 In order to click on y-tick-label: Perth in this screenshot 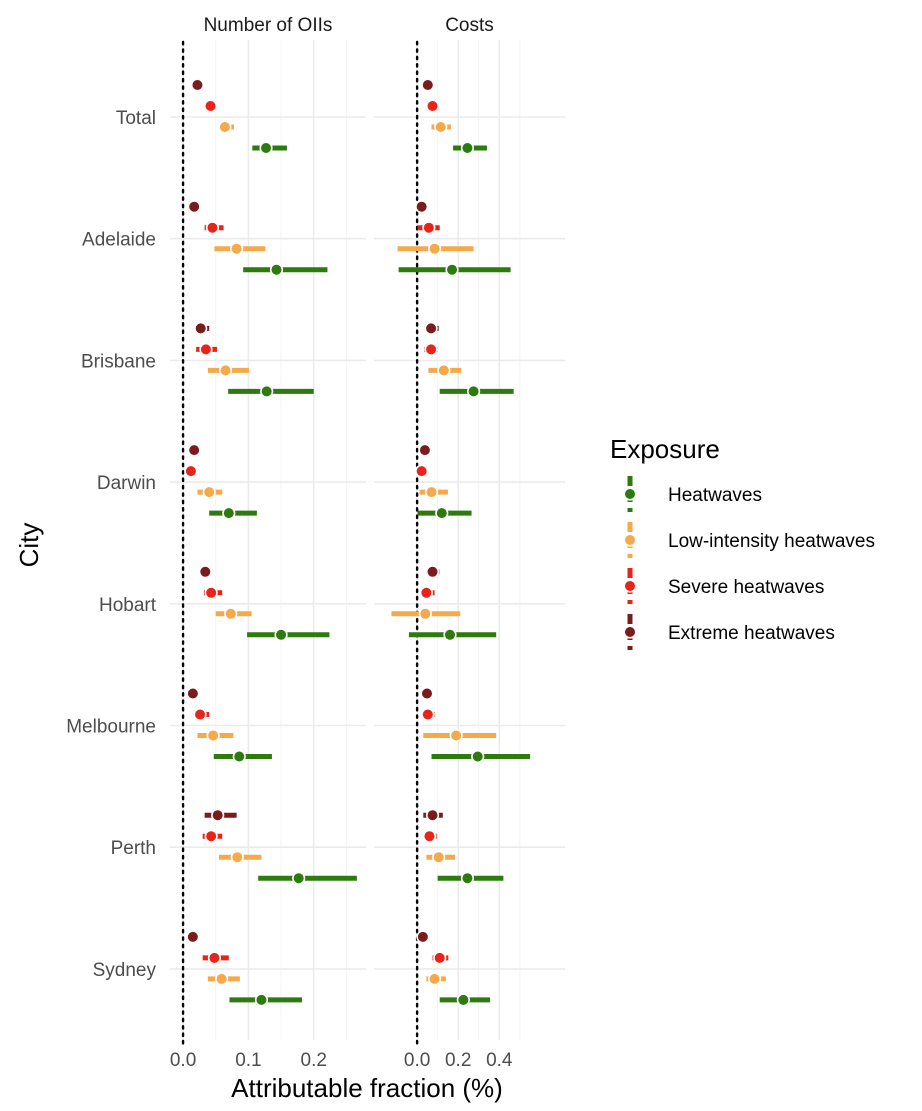, I will do `click(133, 848)`.